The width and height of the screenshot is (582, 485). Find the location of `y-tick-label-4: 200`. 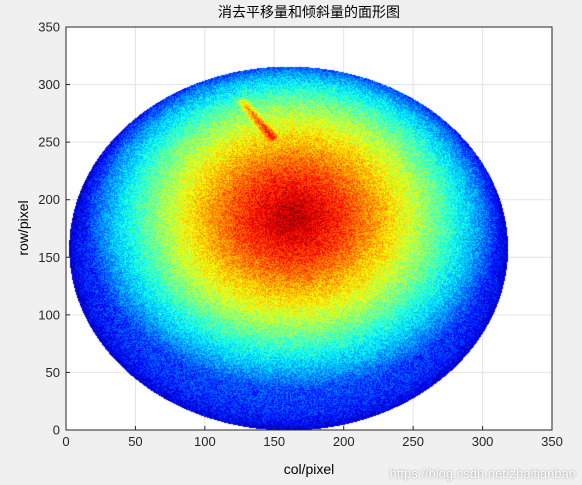

y-tick-label-4: 200 is located at coordinates (49, 199).